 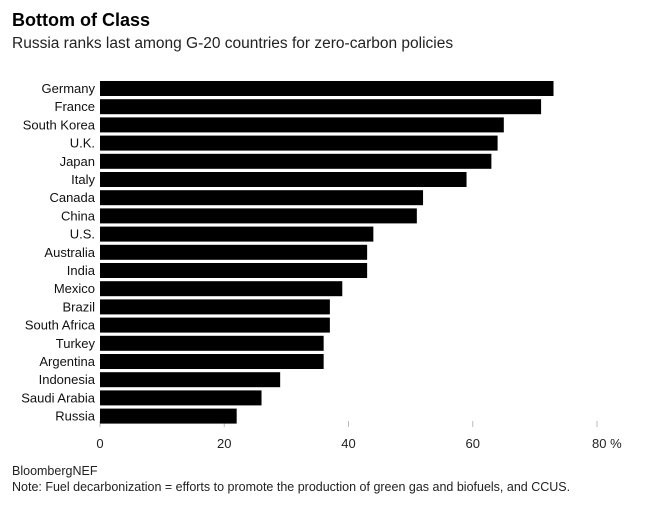 I want to click on bar-u-k, so click(x=299, y=143).